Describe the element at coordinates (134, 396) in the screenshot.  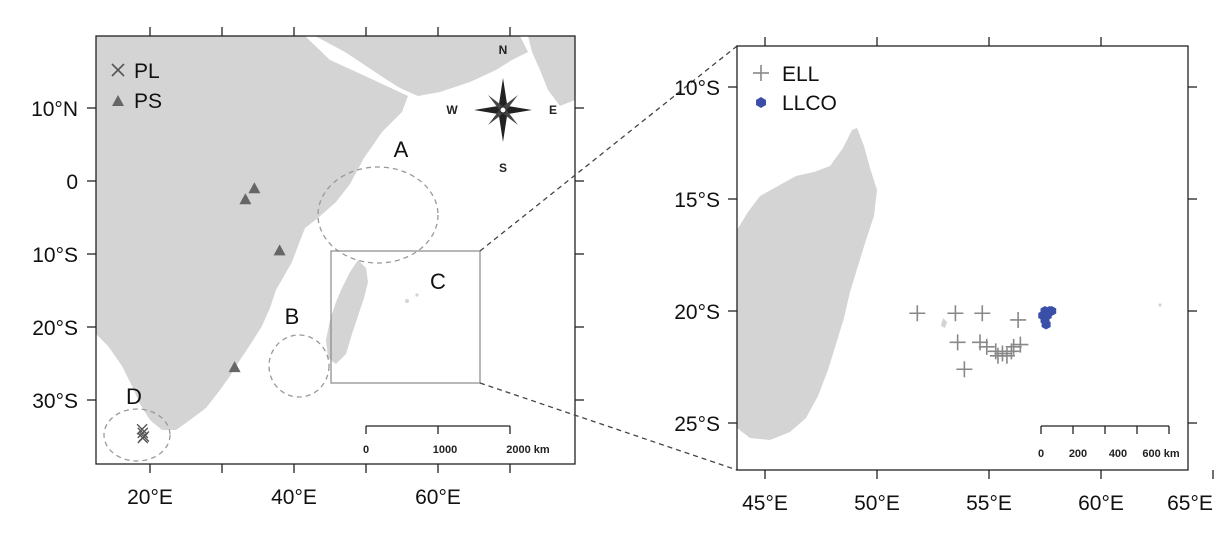
I see `region-label-d: D` at that location.